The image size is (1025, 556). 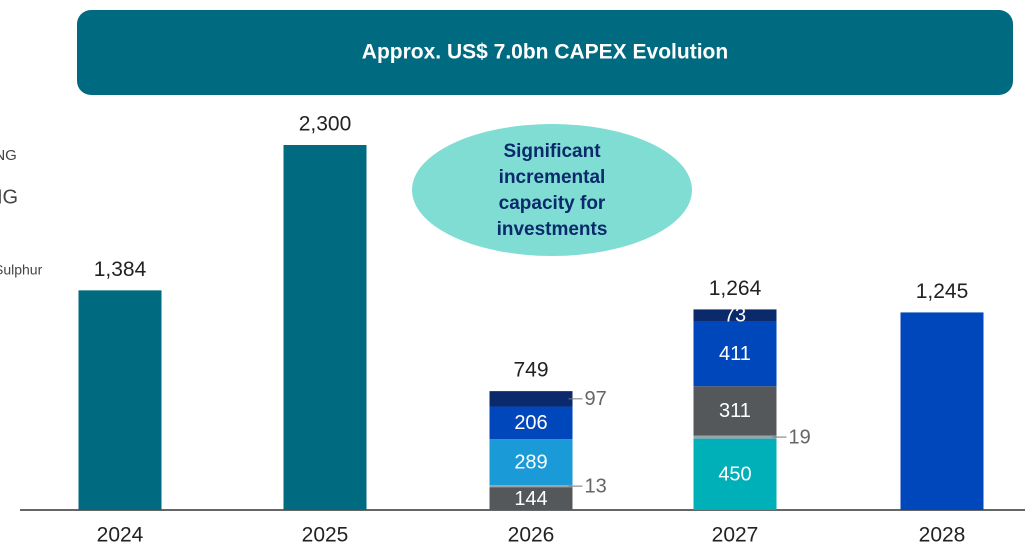 I want to click on chart-title: Approx. US$ 7.0bn CAPEX Evolution, so click(x=545, y=52).